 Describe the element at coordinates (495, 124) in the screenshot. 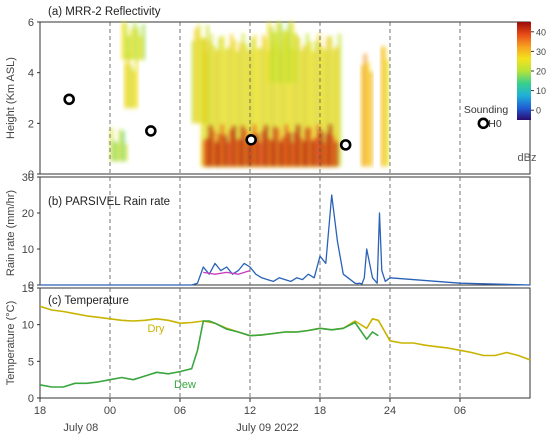

I see `sounding-label-line2: H0` at that location.